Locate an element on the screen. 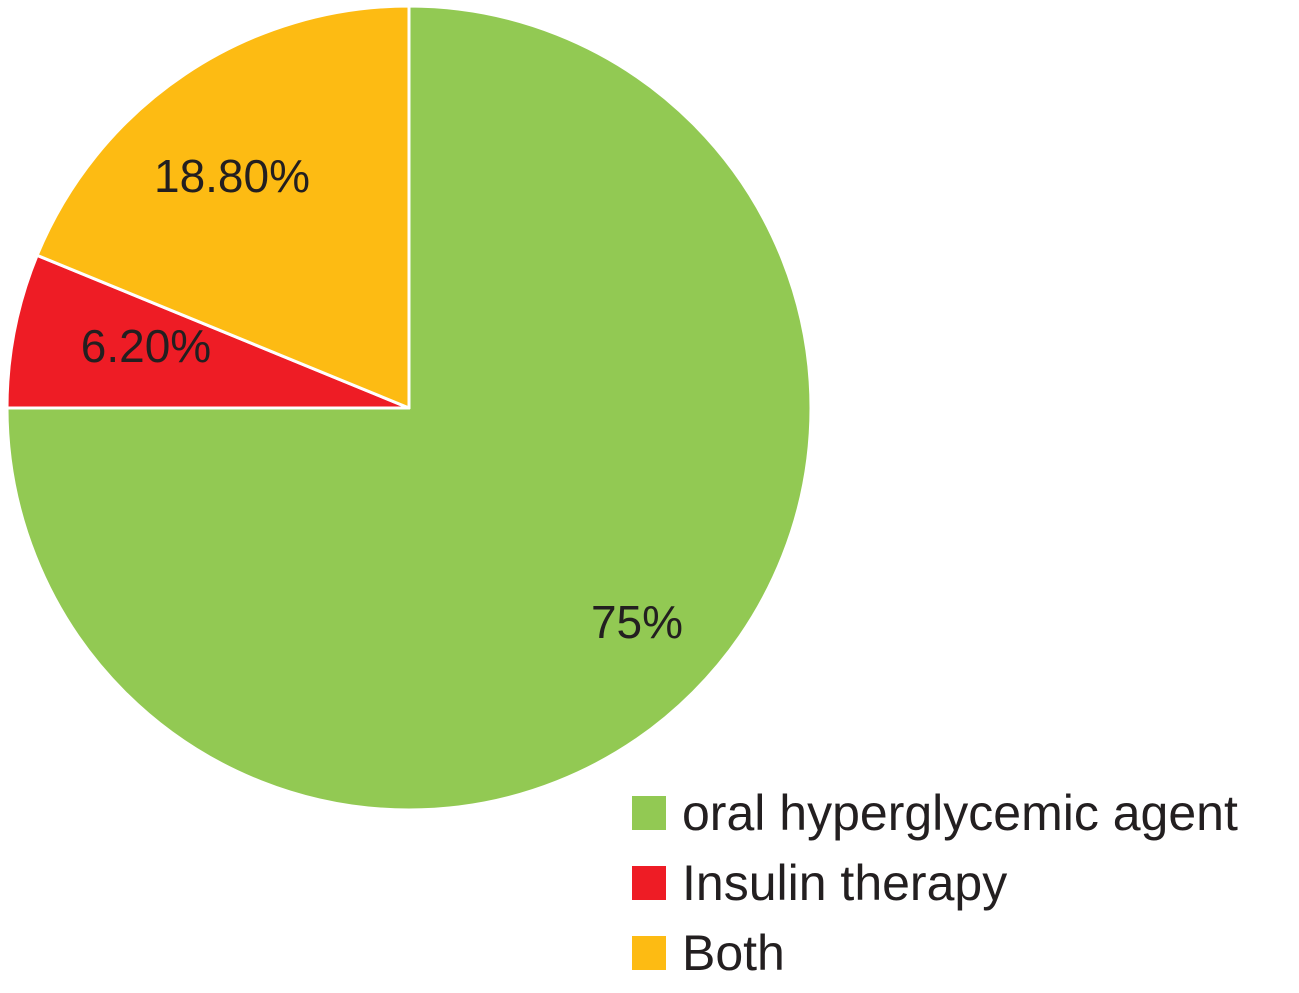 The width and height of the screenshot is (1299, 993). pie-slice-both is located at coordinates (223, 207).